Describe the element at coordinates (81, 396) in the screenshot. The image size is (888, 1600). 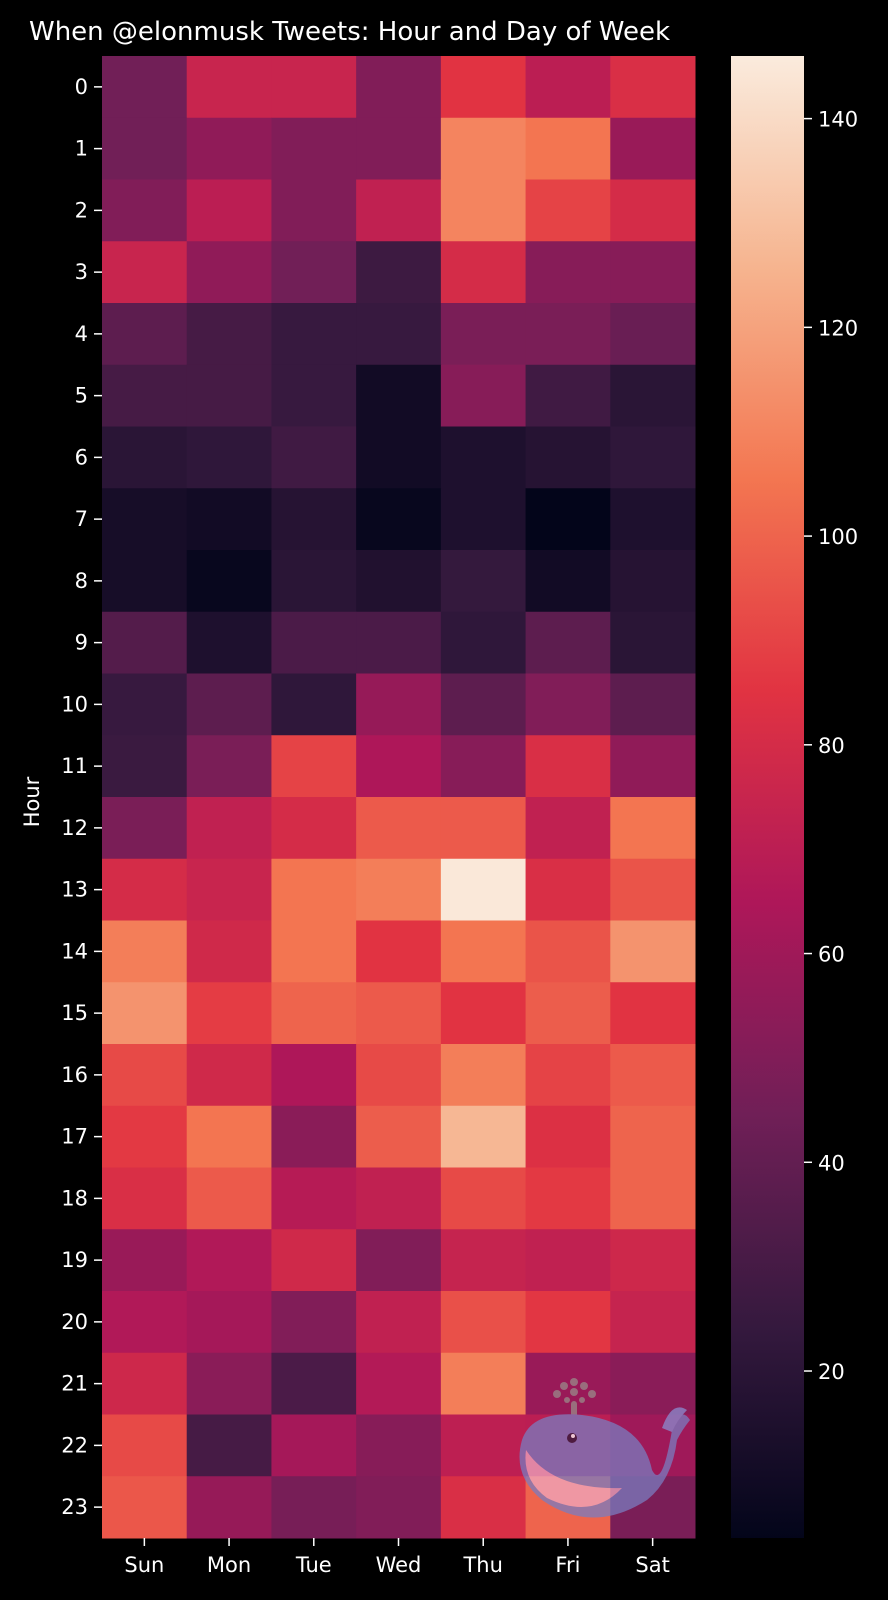
I see `y-tick-label: 5` at that location.